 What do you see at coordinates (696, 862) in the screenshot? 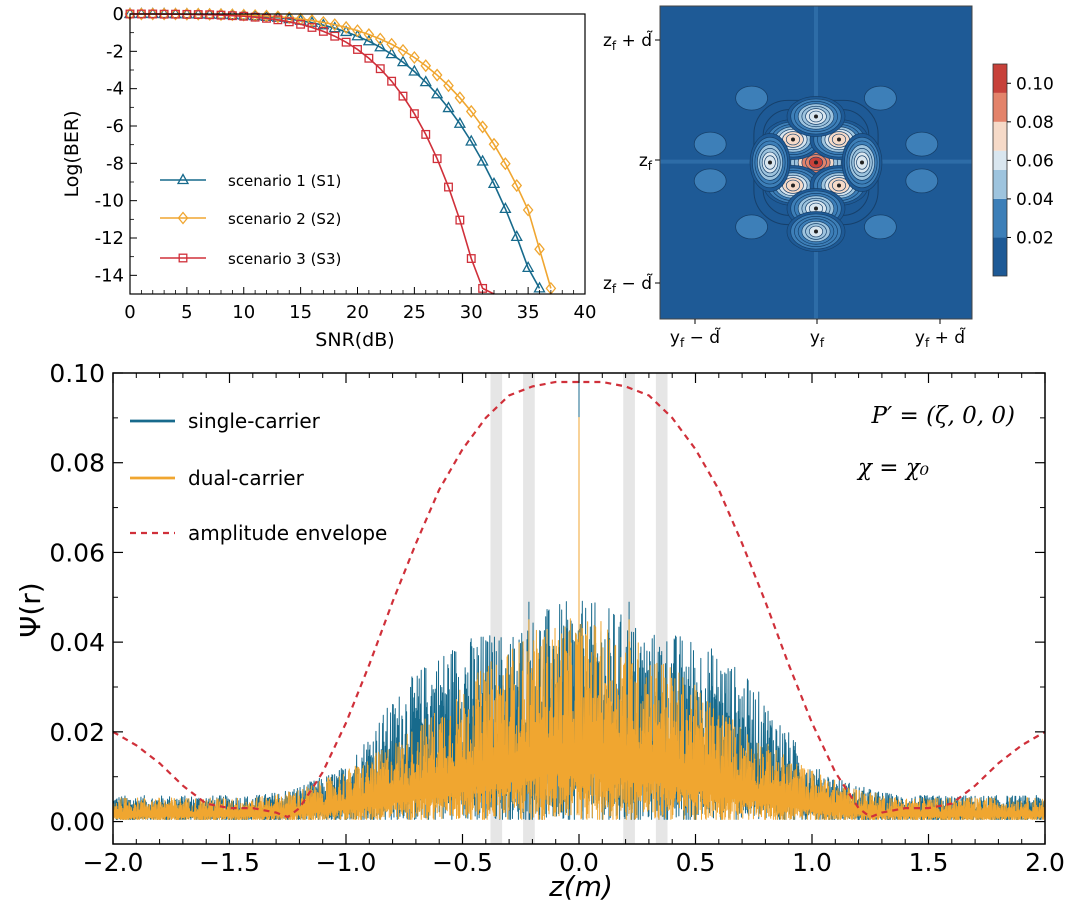
I see `profile-x-tick-label: 0.5` at bounding box center [696, 862].